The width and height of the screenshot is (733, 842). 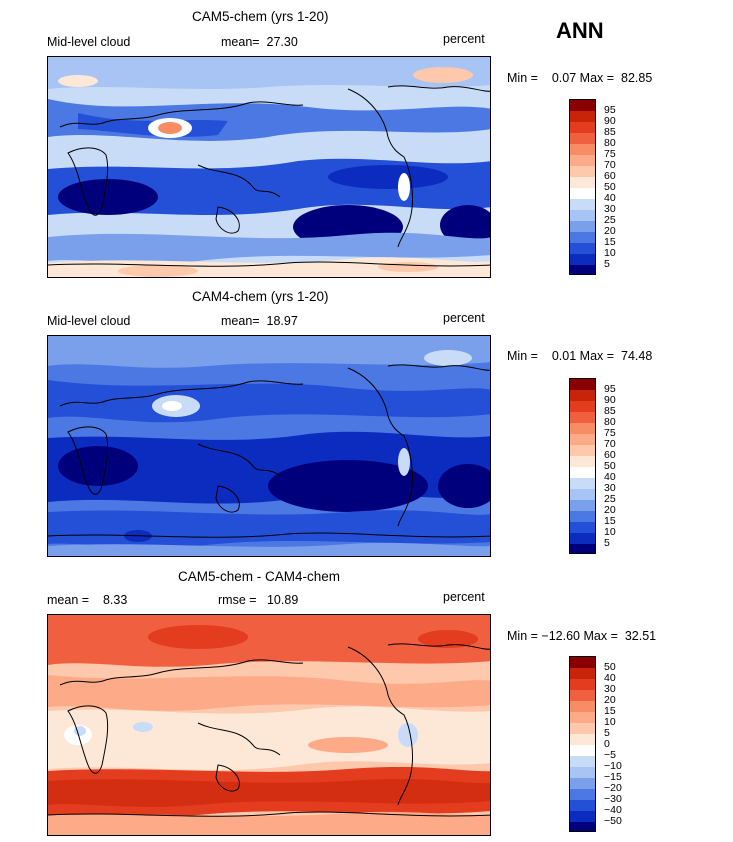 What do you see at coordinates (610, 154) in the screenshot?
I see `panel1-tick: 75` at bounding box center [610, 154].